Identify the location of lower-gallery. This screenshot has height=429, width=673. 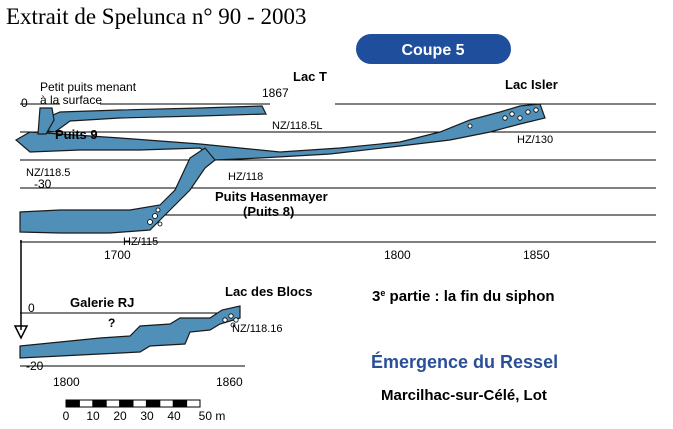
(130, 332).